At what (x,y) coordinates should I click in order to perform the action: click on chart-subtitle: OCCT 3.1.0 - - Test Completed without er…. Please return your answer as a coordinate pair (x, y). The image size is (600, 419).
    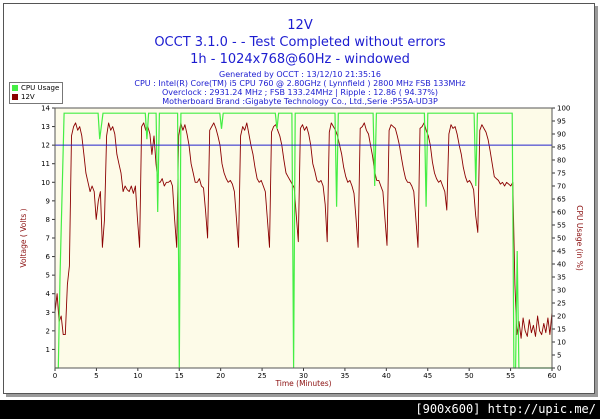
    Looking at the image, I should click on (300, 42).